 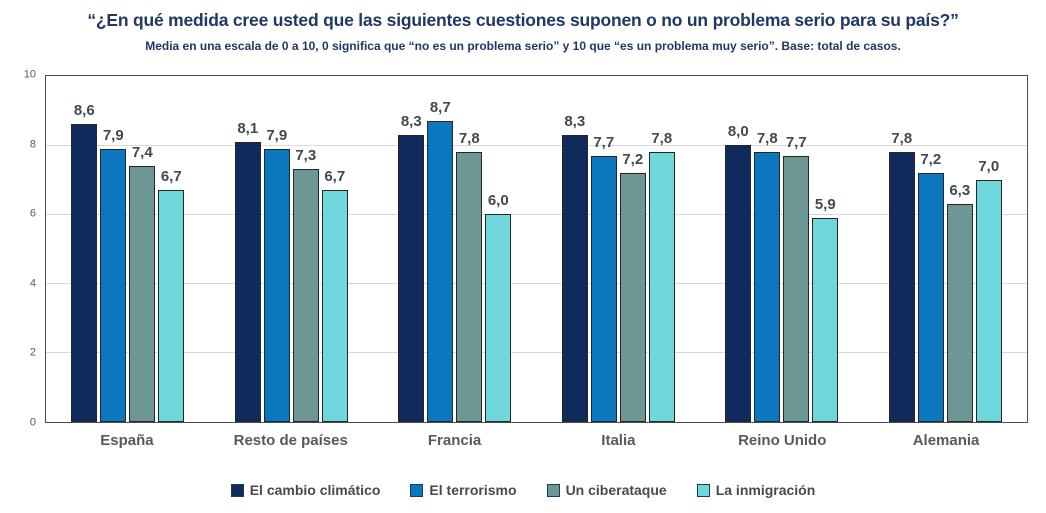 I want to click on category-label: Resto de países, so click(x=290, y=440).